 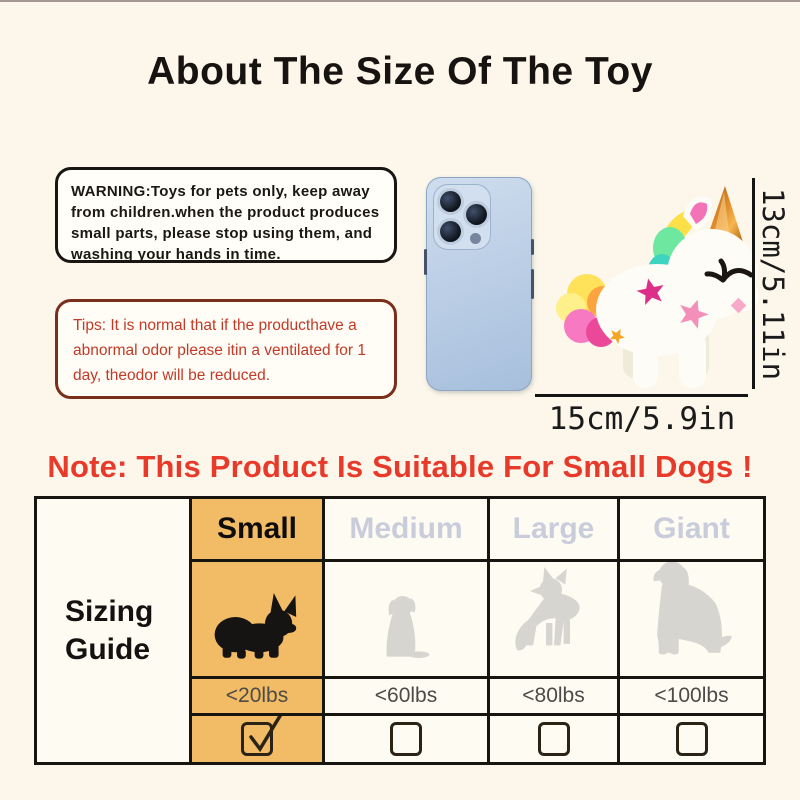 What do you see at coordinates (692, 608) in the screenshot?
I see `great-dane-silhouette` at bounding box center [692, 608].